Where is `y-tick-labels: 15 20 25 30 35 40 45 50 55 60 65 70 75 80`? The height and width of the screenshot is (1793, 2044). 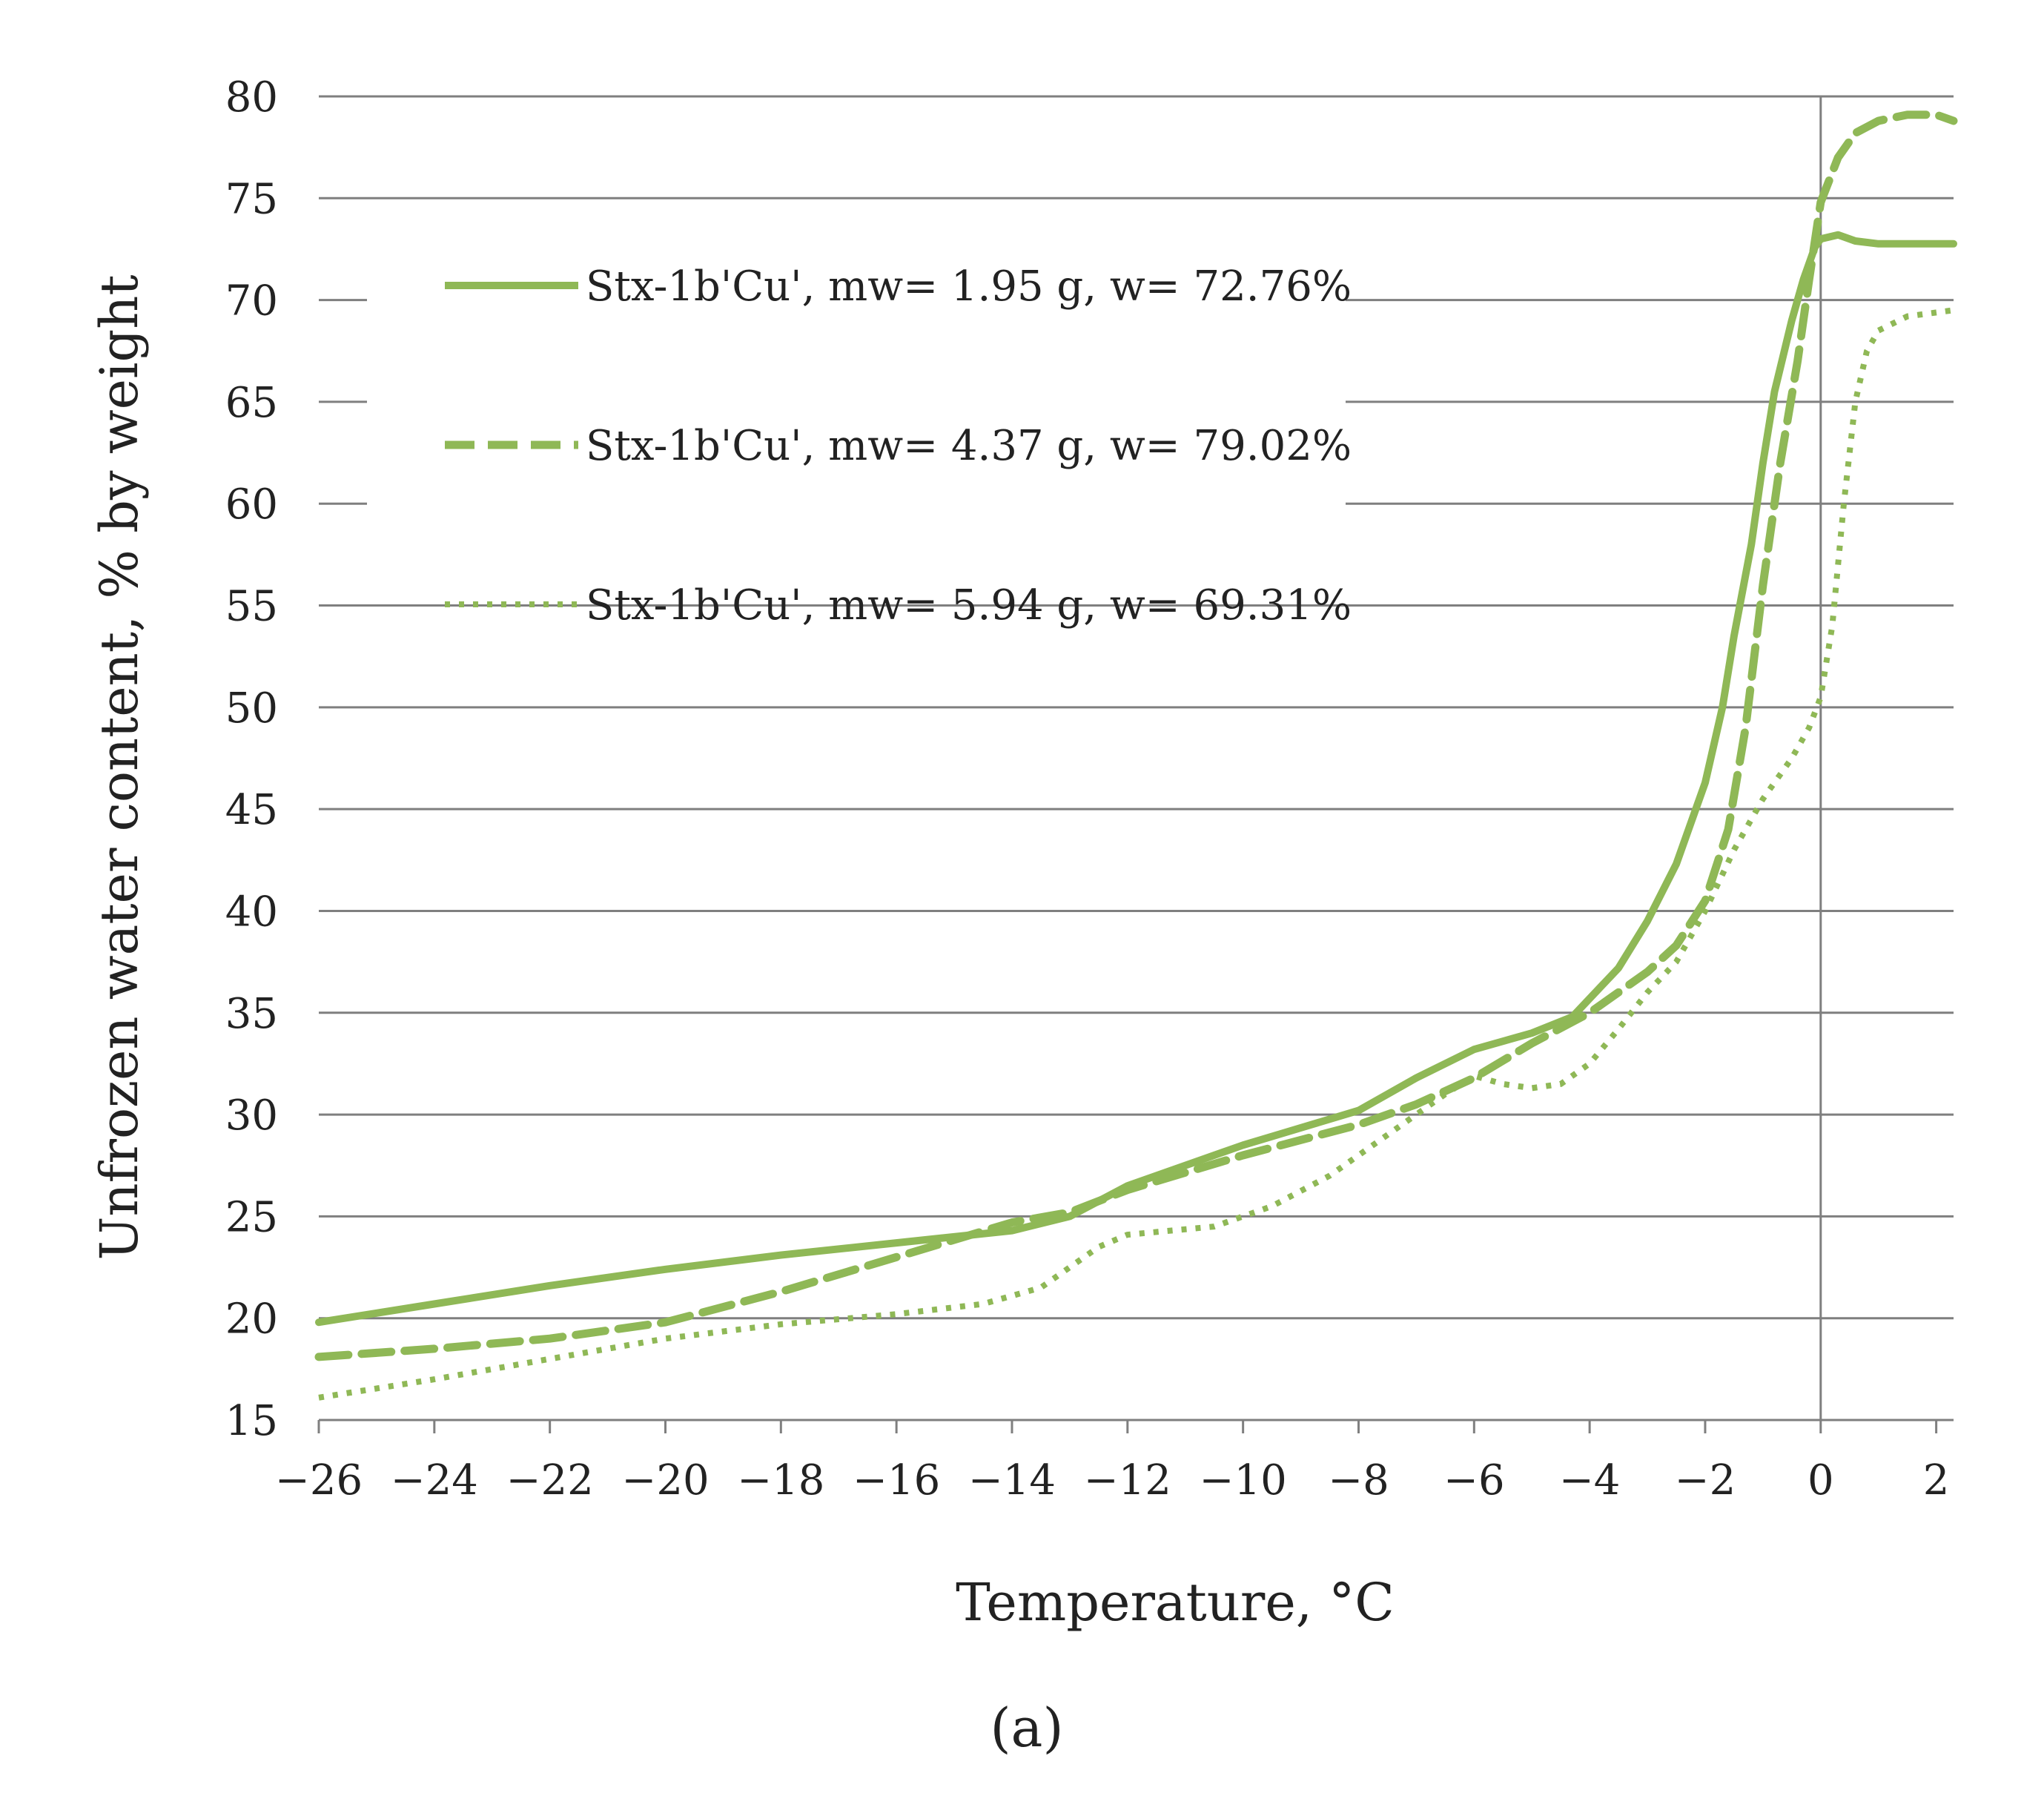
y-tick-labels: 15 20 25 30 35 40 45 50 55 60 65 70 75 80 is located at coordinates (252, 759).